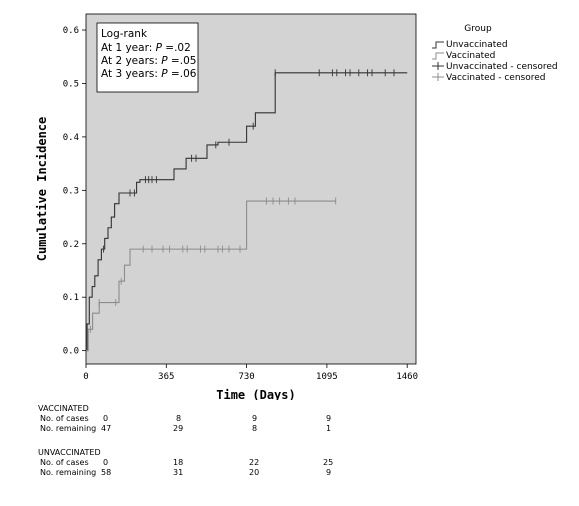 Image resolution: width=579 pixels, height=506 pixels. Describe the element at coordinates (131, 74) in the screenshot. I see `annotation-line-3-prefix: At 3 years:` at that location.